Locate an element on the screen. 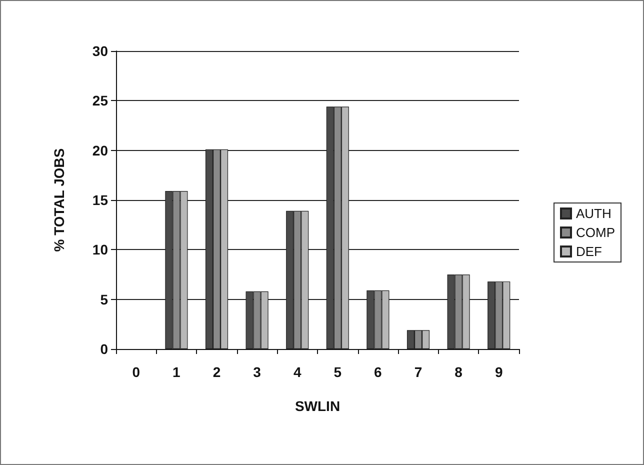 This screenshot has height=465, width=644. legend-label: COMP is located at coordinates (595, 232).